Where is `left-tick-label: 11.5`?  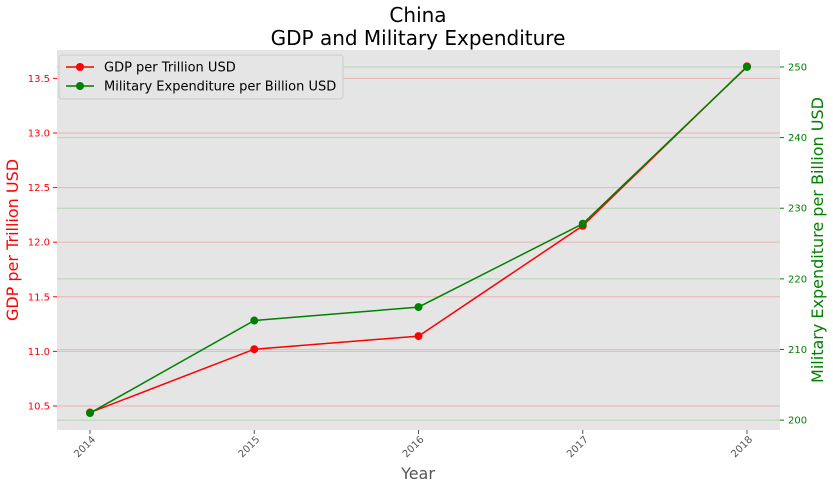
left-tick-label: 11.5 is located at coordinates (39, 297).